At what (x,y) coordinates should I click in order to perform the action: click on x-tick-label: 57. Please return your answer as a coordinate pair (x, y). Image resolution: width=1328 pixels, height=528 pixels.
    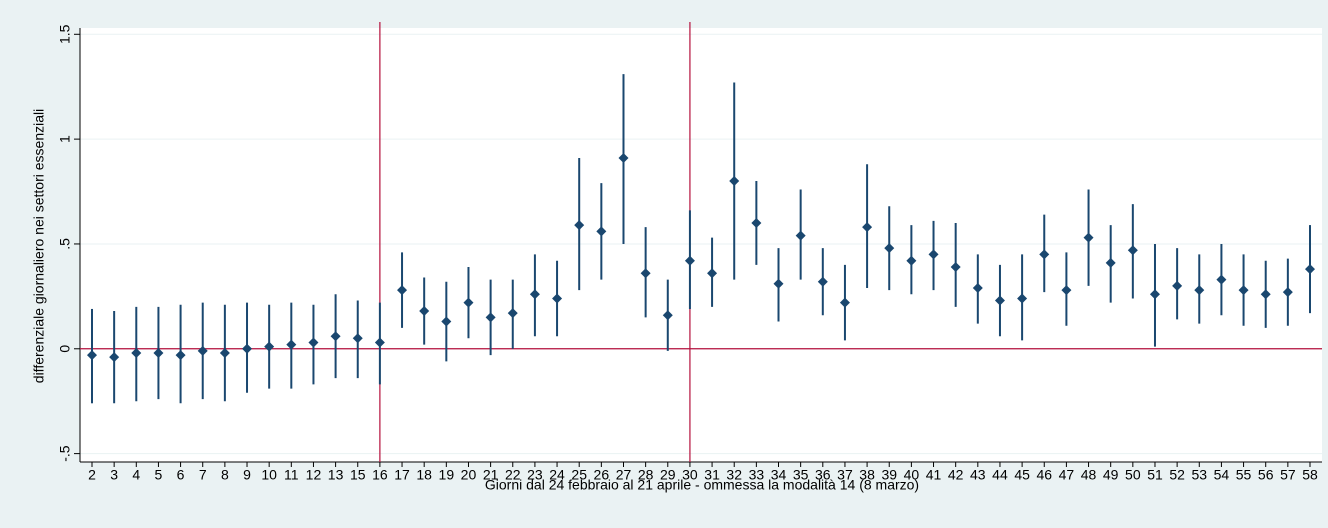
    Looking at the image, I should click on (1288, 475).